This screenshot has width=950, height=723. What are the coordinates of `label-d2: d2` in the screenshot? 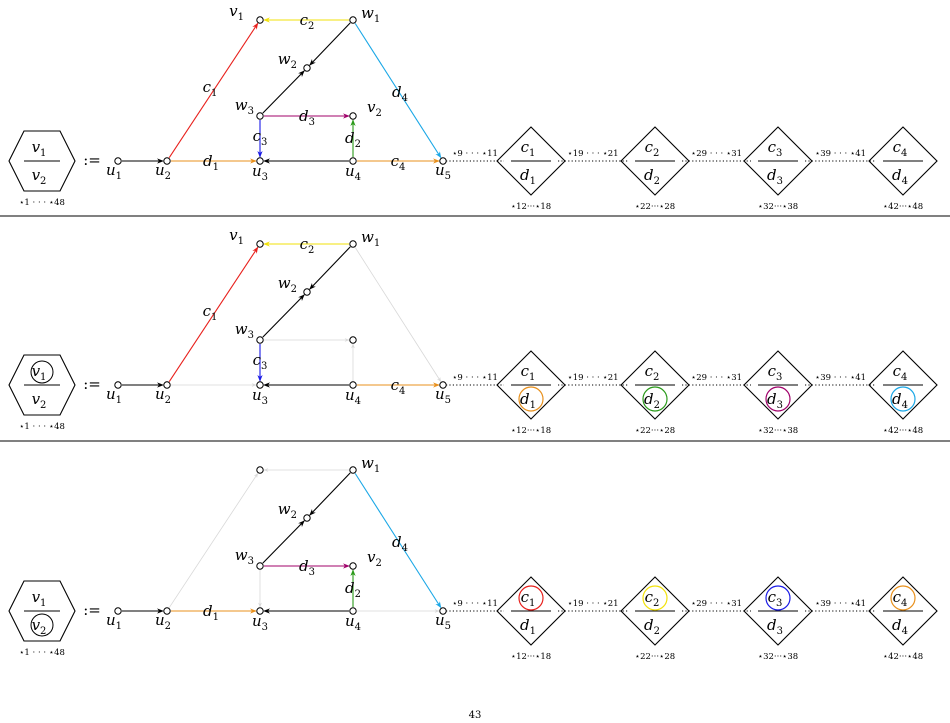 It's located at (353, 139).